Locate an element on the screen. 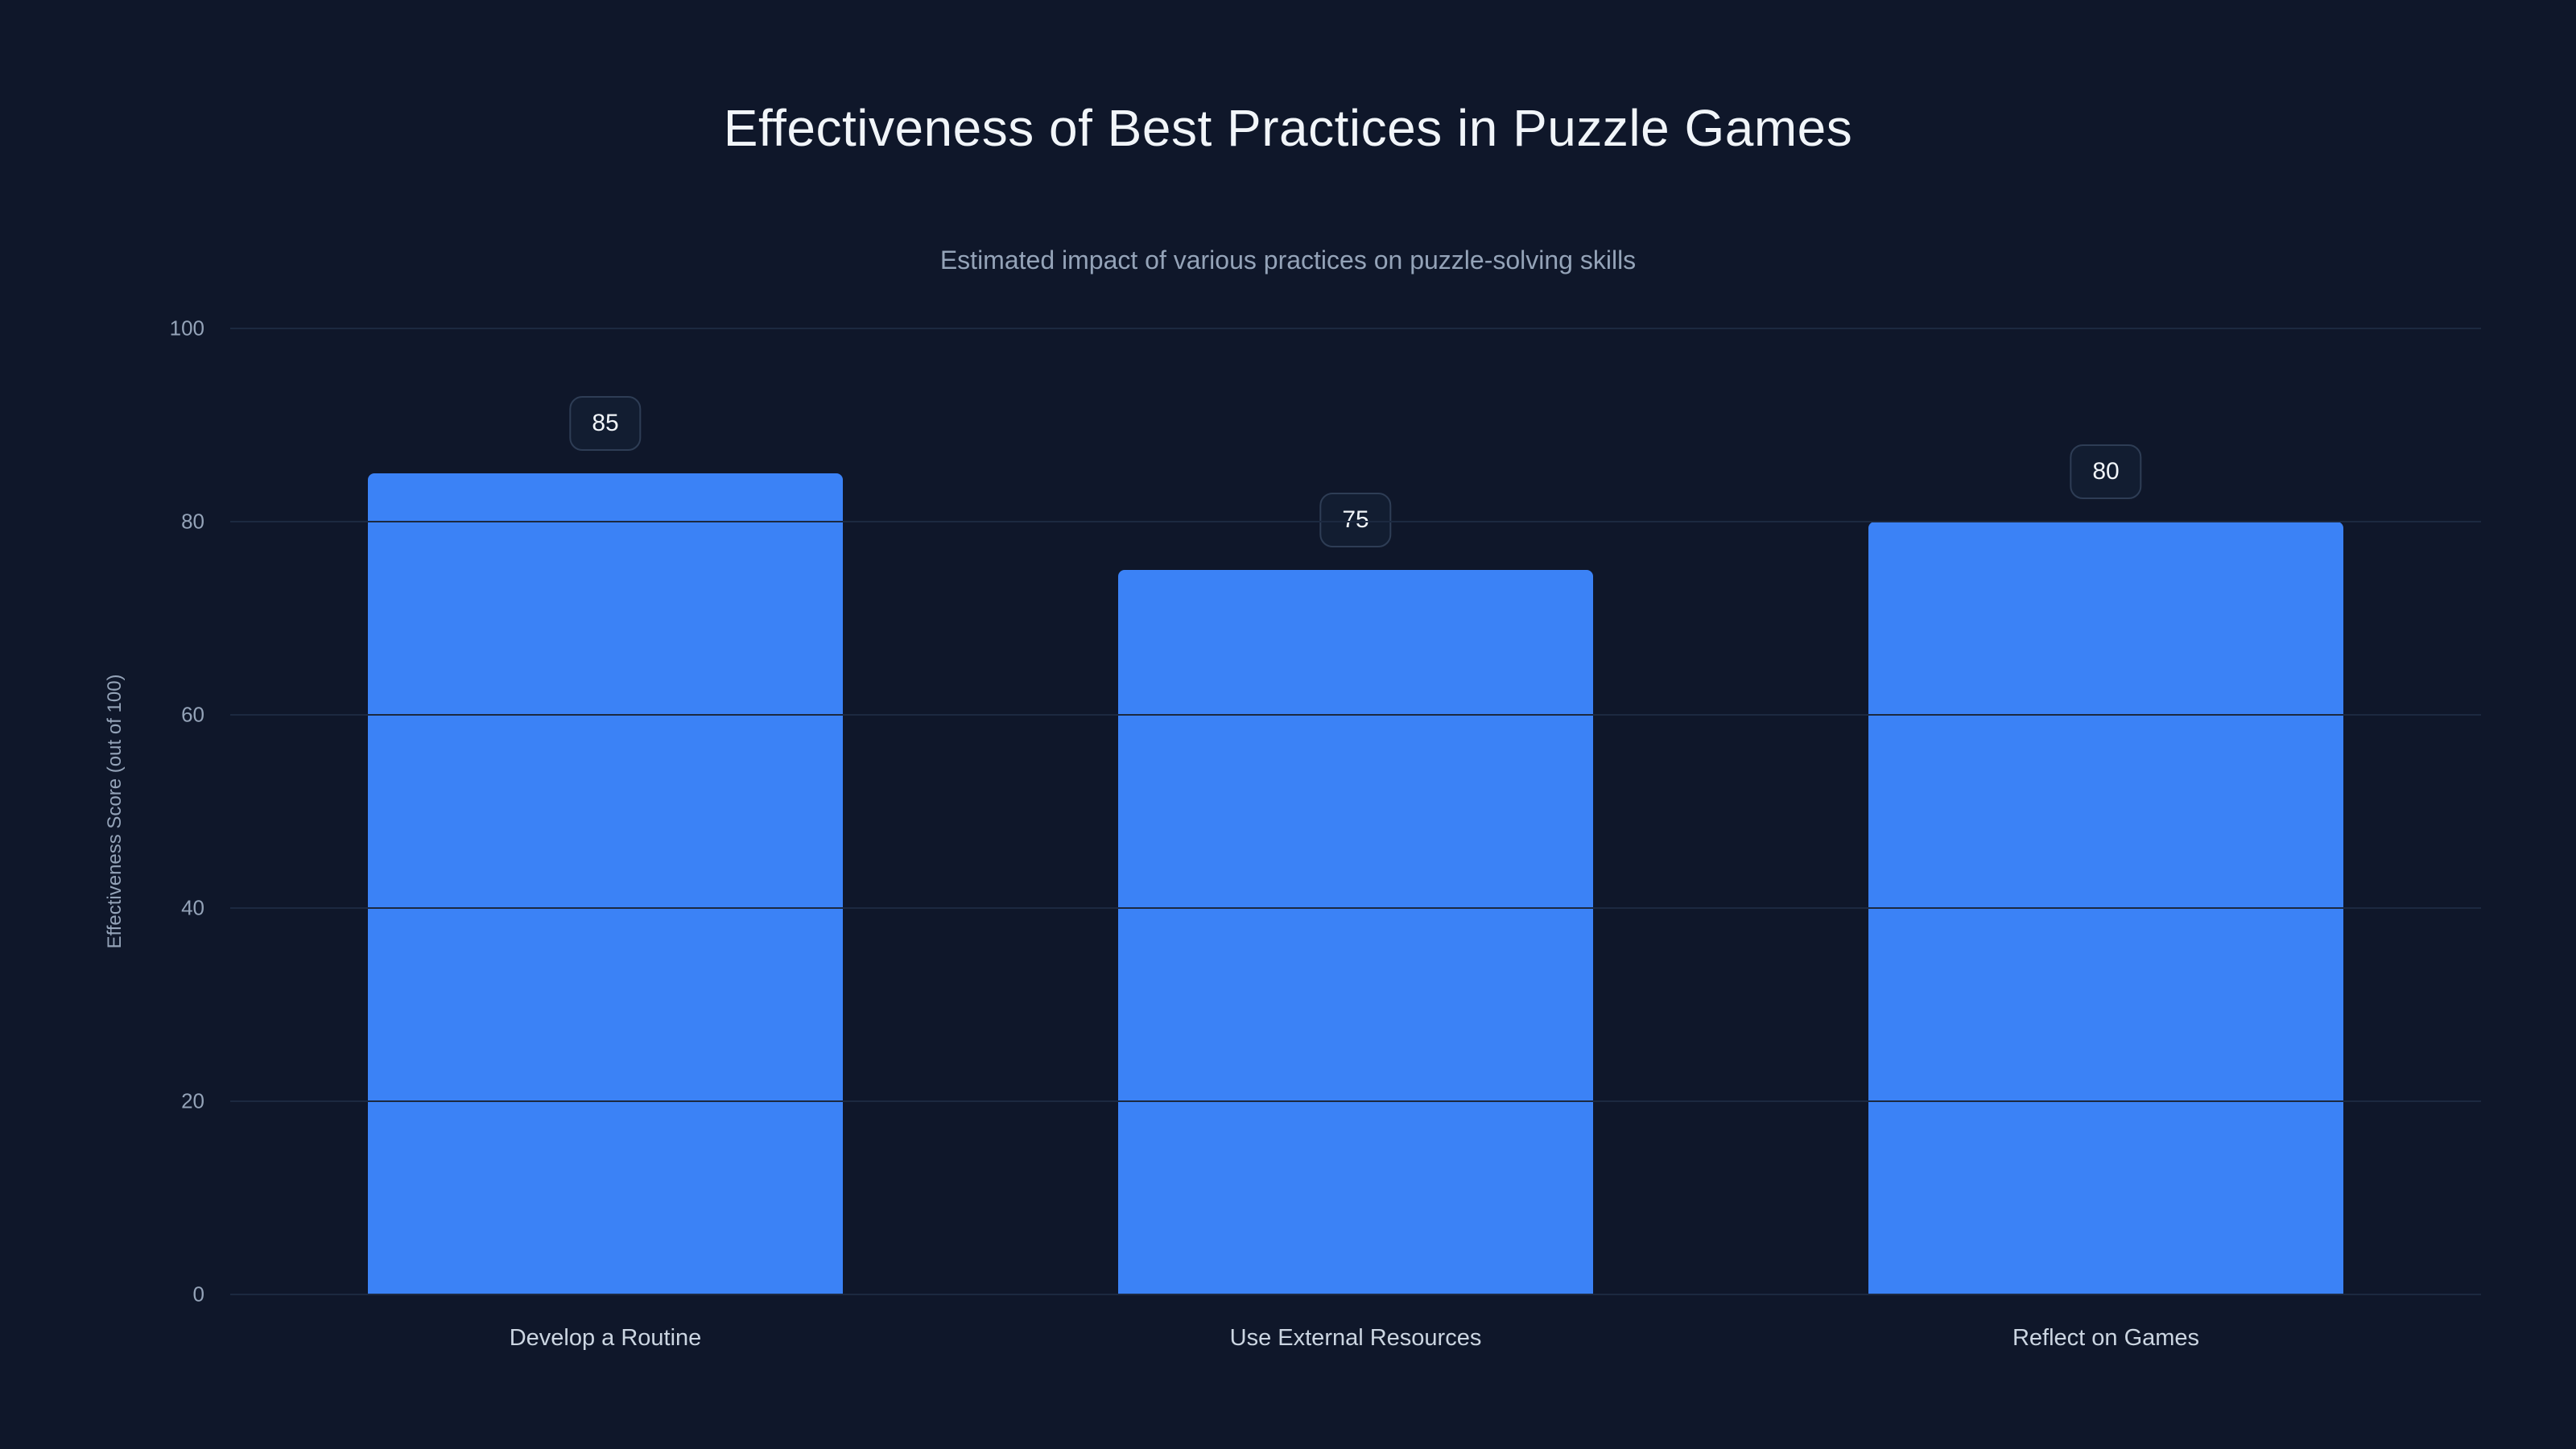 This screenshot has width=2576, height=1449. y-tick-label: 100 is located at coordinates (186, 328).